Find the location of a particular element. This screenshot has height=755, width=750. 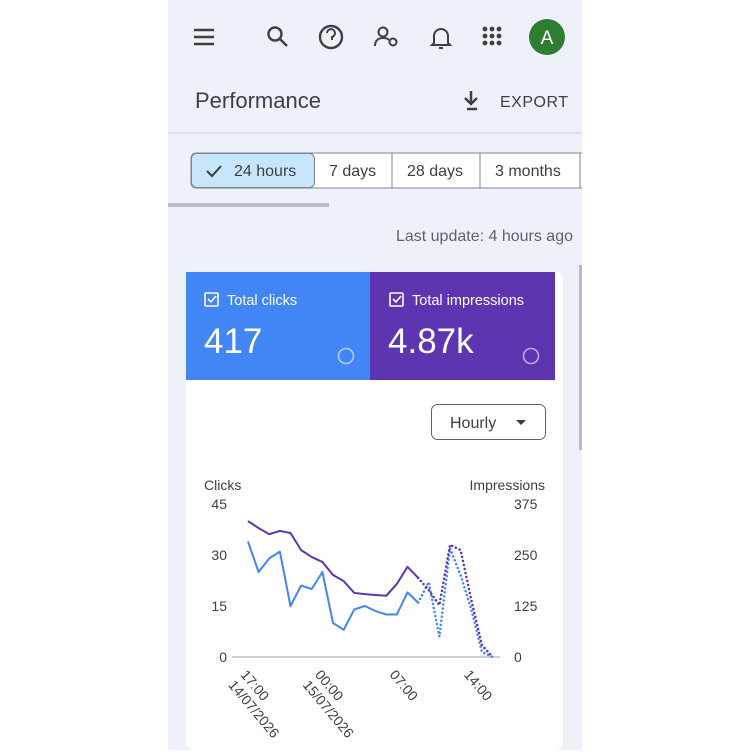

tab: 24 hours is located at coordinates (265, 171).